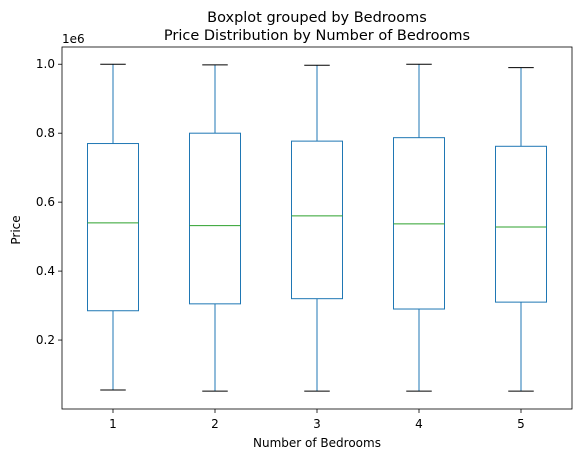 Image resolution: width=583 pixels, height=461 pixels. I want to click on y-tick-label-0.8: 0.8, so click(45, 133).